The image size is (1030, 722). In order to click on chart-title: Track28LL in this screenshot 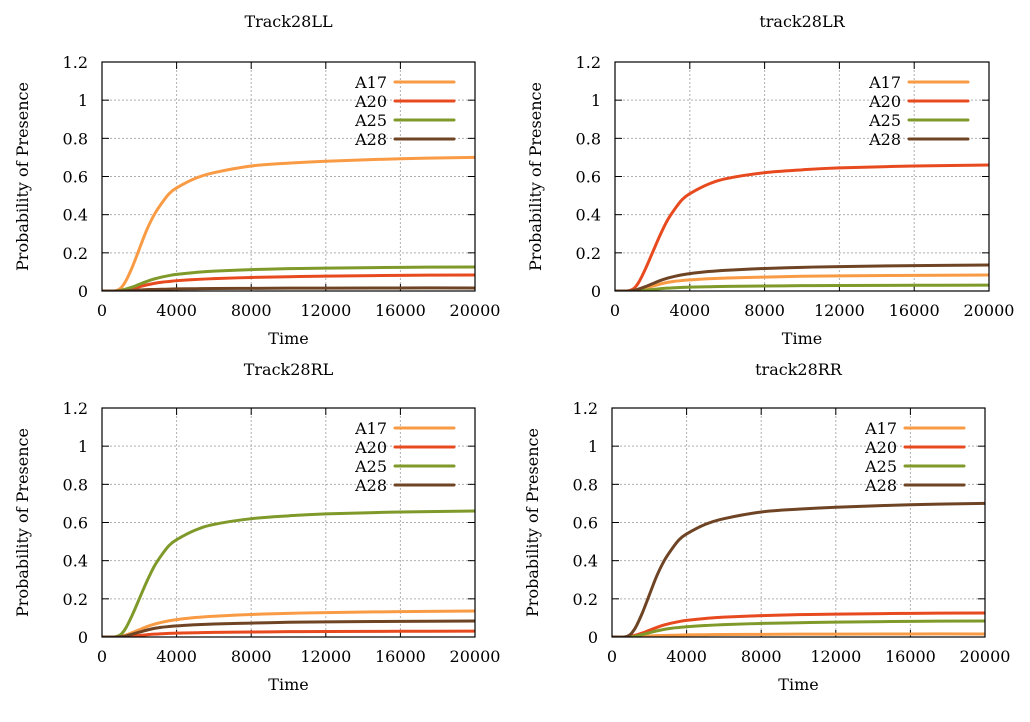, I will do `click(288, 21)`.